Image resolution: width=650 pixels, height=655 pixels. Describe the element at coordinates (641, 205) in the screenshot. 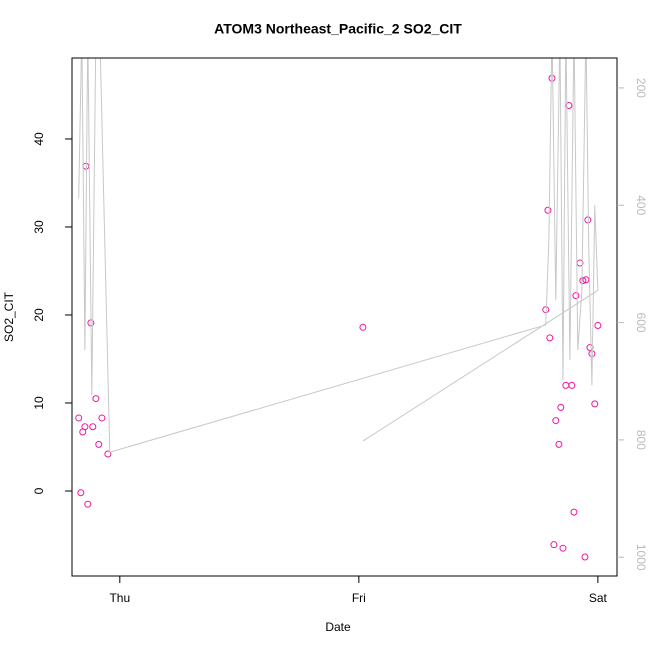

I see `y2-tick-label: 400` at that location.